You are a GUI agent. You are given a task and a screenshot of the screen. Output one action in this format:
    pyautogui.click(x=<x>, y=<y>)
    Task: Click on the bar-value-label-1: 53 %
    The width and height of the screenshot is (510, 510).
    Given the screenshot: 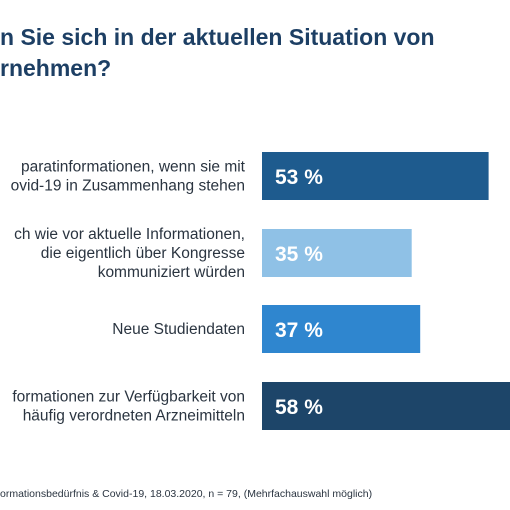 What is the action you would take?
    pyautogui.click(x=299, y=177)
    